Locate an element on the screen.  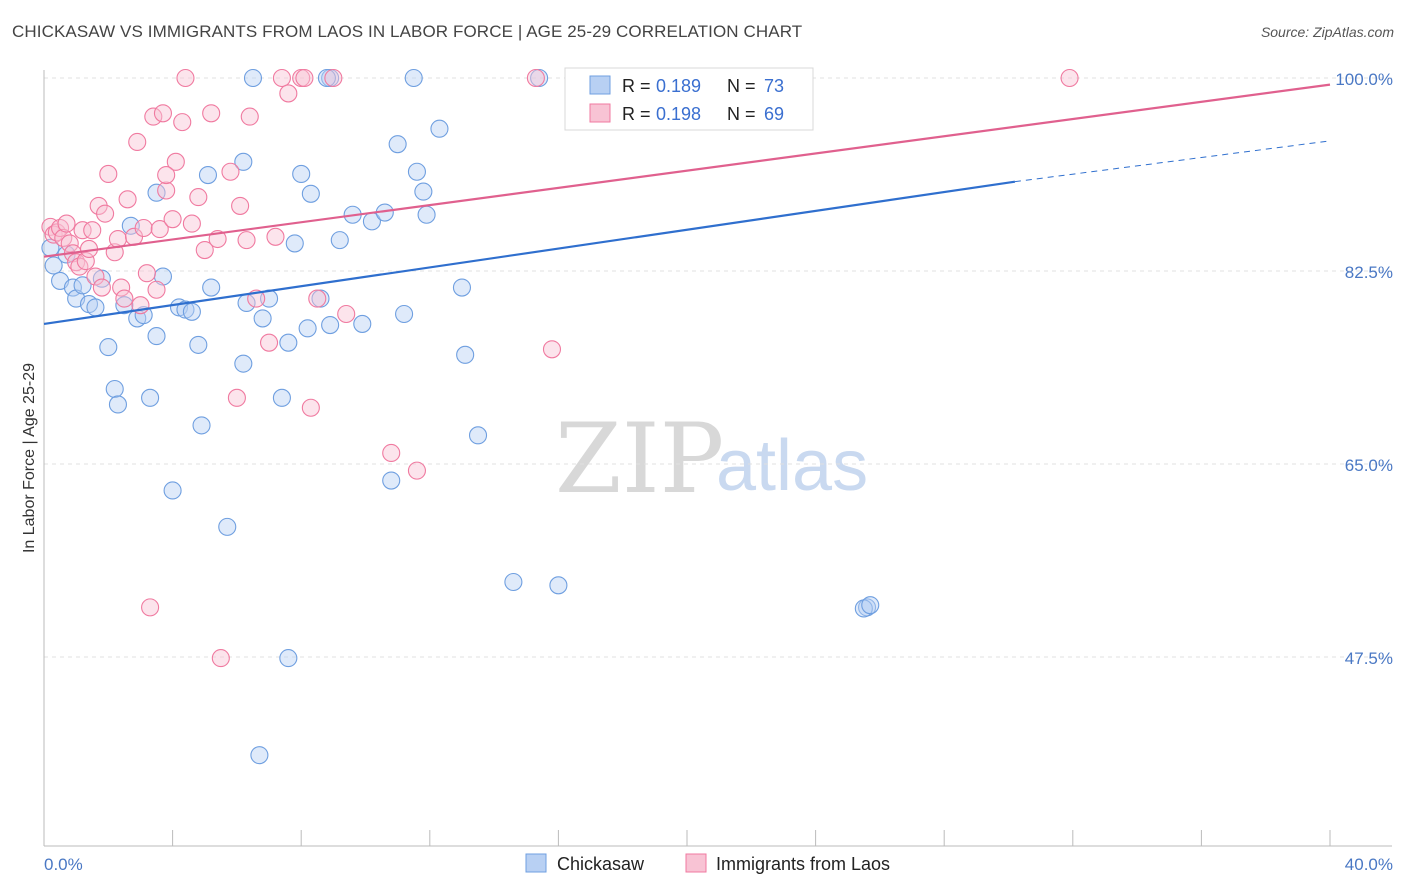
y-tick-label-1: 65.0% is located at coordinates (1369, 465).